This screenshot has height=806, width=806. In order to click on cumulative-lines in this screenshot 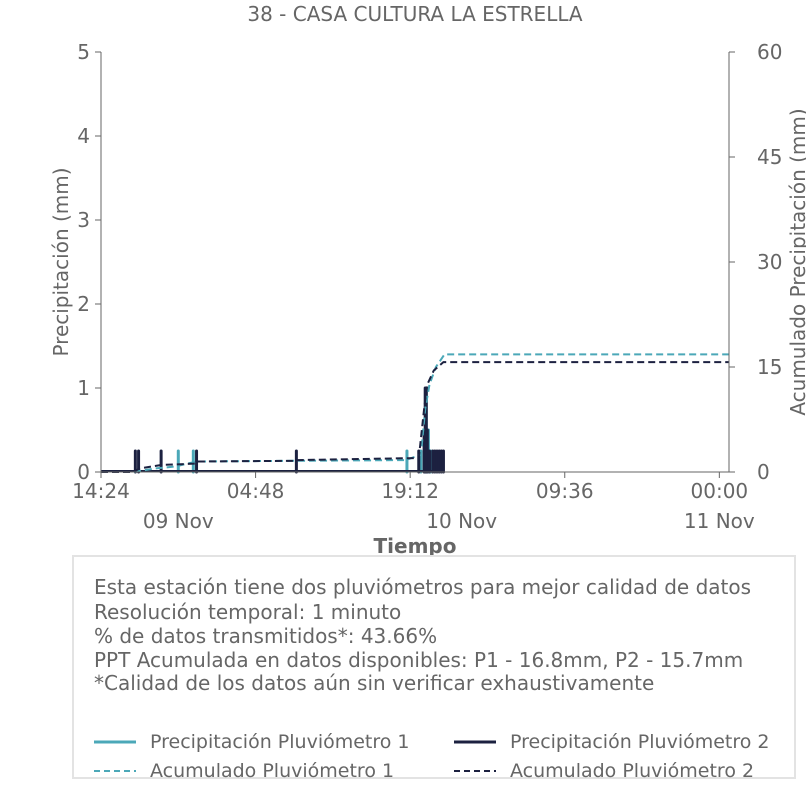, I will do `click(415, 413)`.